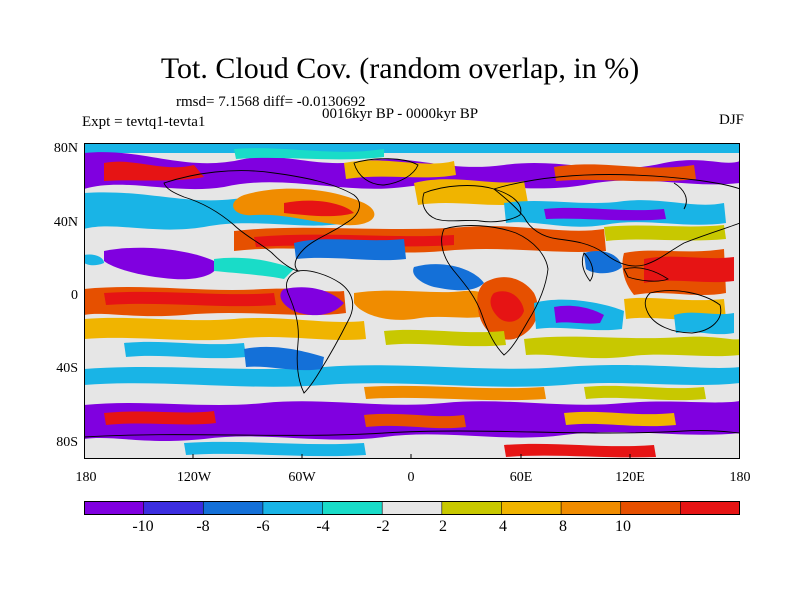 This screenshot has height=600, width=800. What do you see at coordinates (263, 526) in the screenshot?
I see `colorbar-label-neg6: -6` at bounding box center [263, 526].